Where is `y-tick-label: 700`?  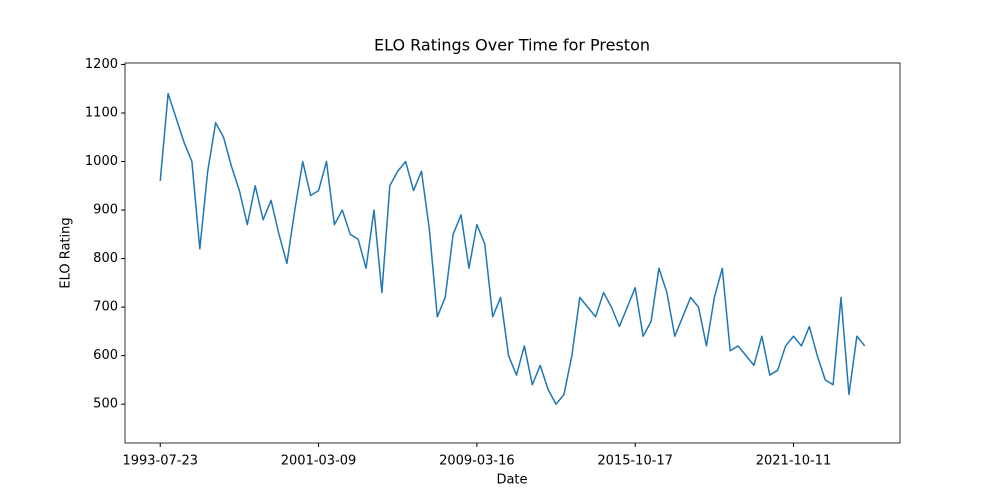 y-tick-label: 700 is located at coordinates (105, 307).